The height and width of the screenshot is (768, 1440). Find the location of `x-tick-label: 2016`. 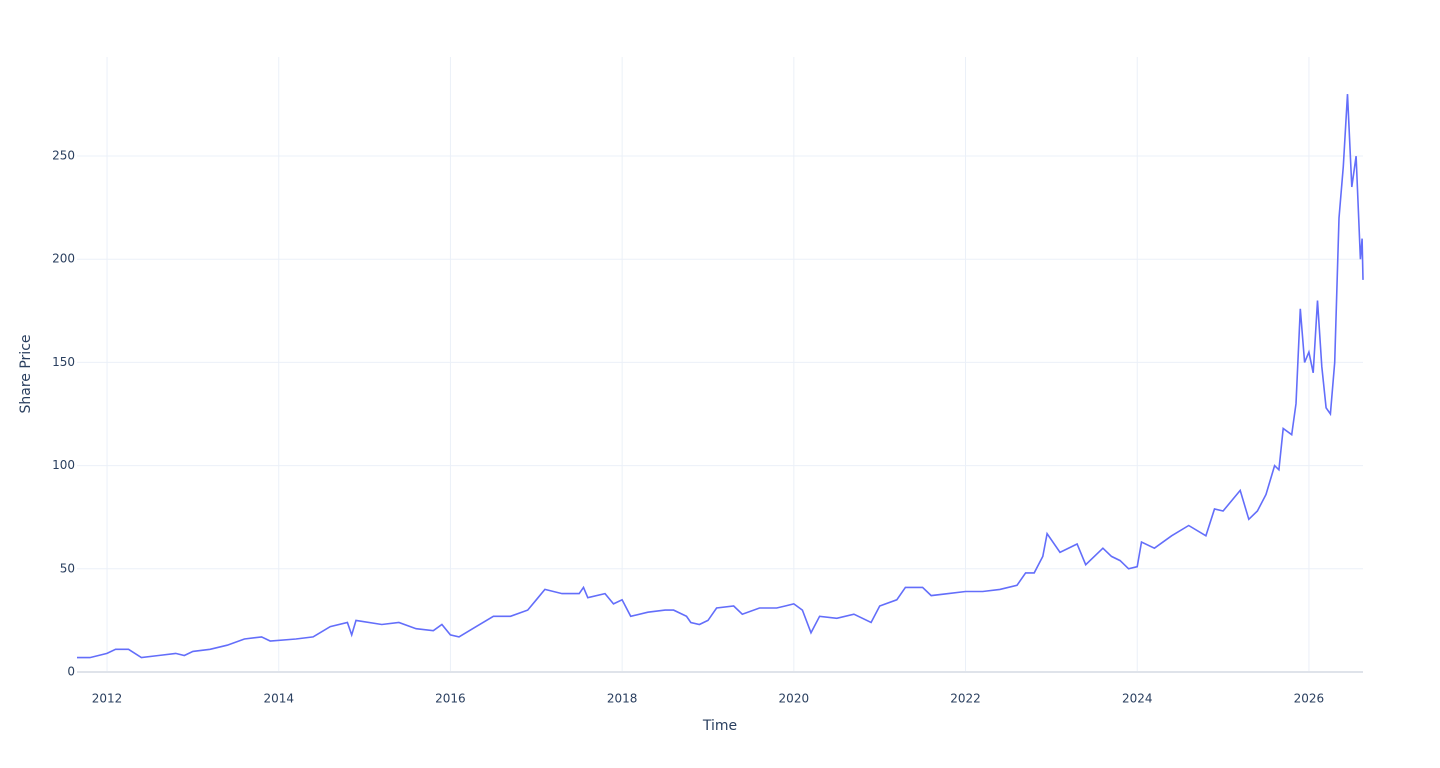

x-tick-label: 2016 is located at coordinates (450, 699).